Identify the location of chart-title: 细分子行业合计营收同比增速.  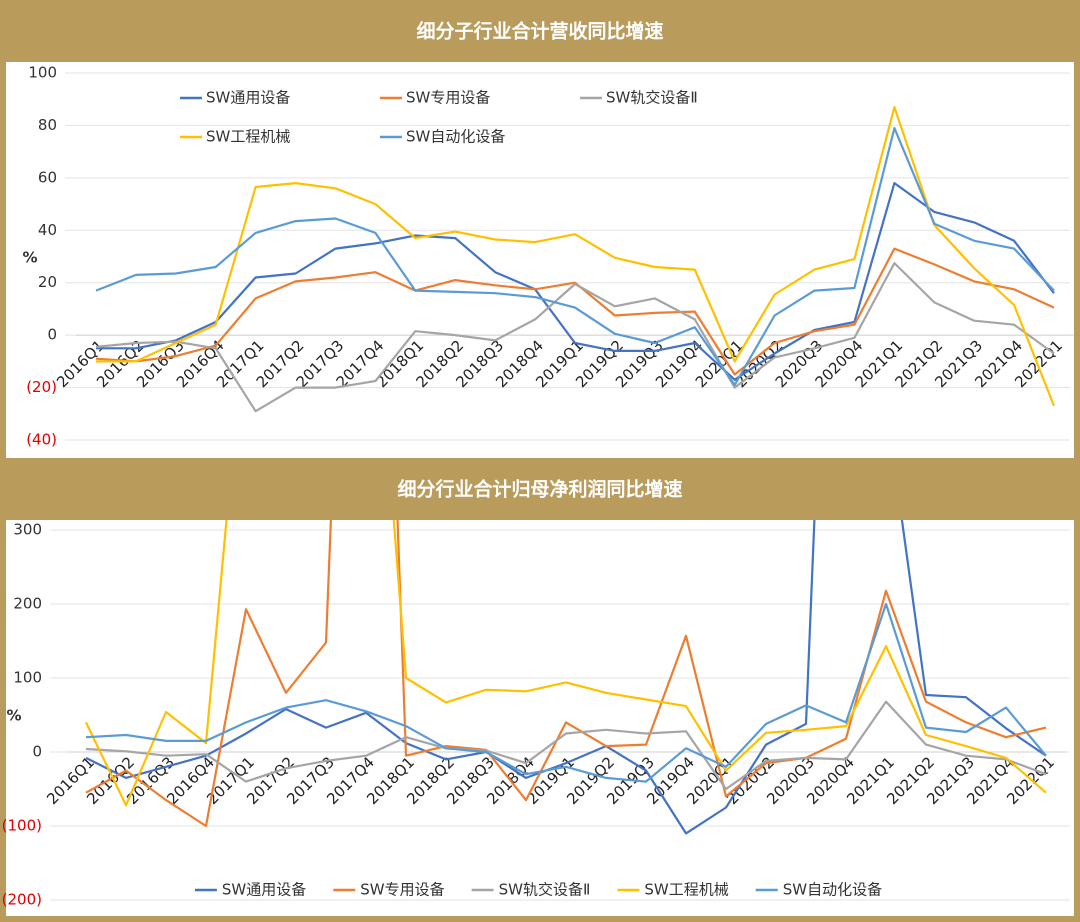
(539, 31).